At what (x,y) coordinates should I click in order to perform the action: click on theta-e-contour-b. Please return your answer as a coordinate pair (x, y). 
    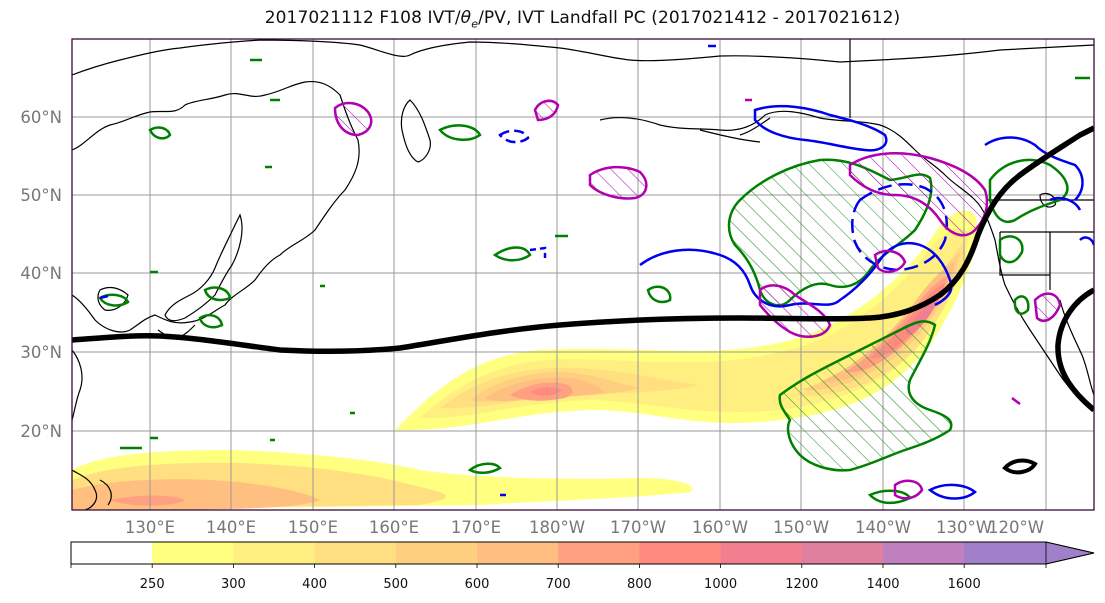
    Looking at the image, I should click on (460, 132).